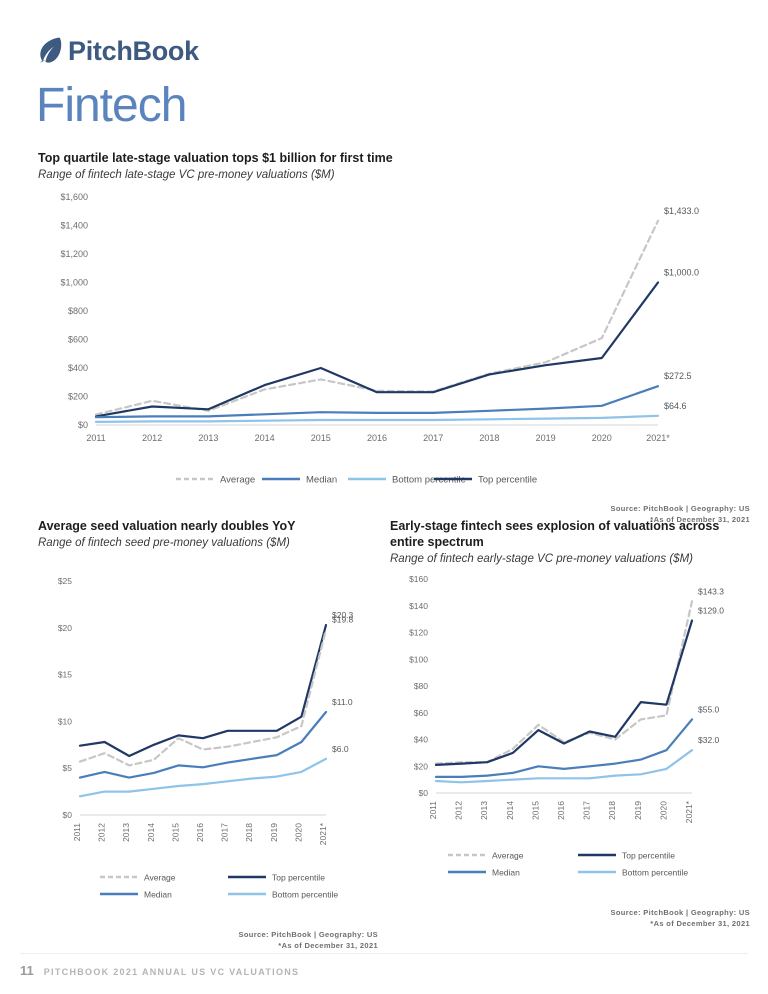 Image resolution: width=768 pixels, height=994 pixels. What do you see at coordinates (74, 197) in the screenshot?
I see `y-axis-tick: $1,600` at bounding box center [74, 197].